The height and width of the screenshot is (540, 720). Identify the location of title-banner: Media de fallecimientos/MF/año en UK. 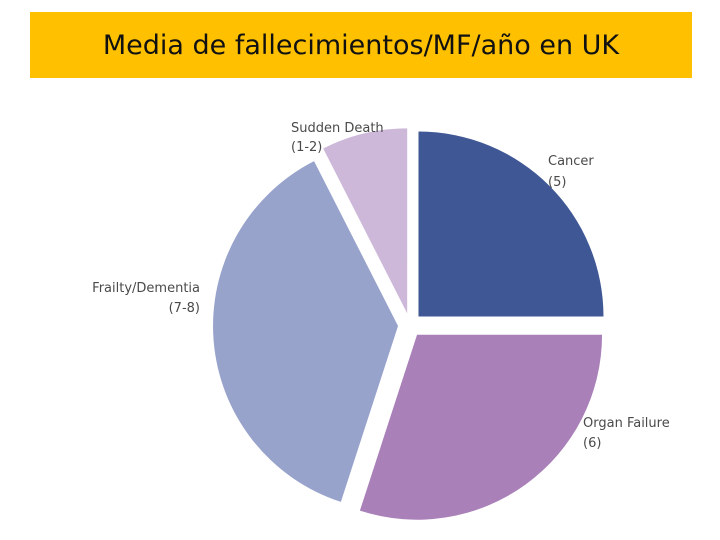
(361, 45).